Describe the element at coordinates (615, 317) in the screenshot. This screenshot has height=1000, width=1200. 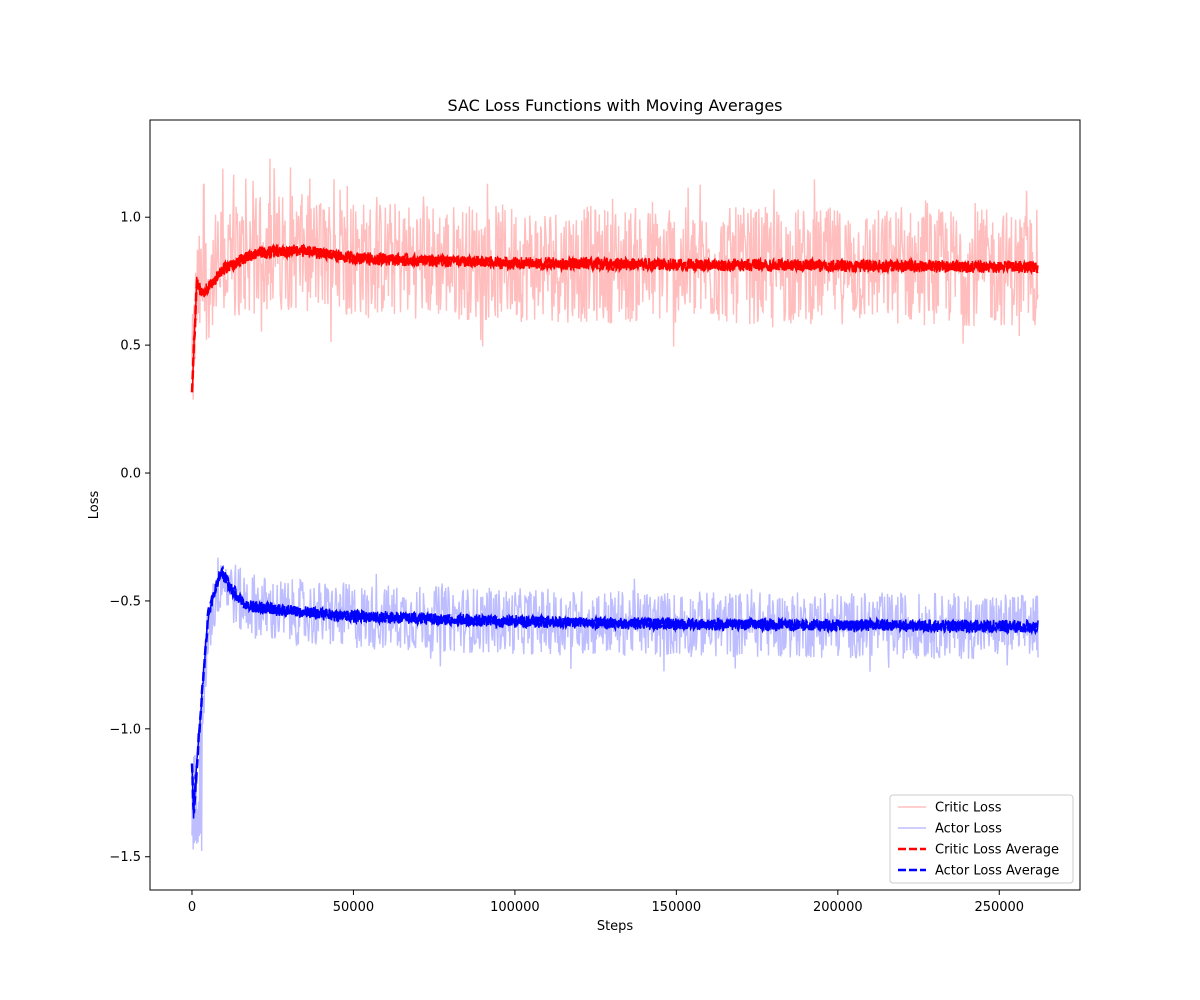
I see `series-critic-loss-average-jitter` at that location.